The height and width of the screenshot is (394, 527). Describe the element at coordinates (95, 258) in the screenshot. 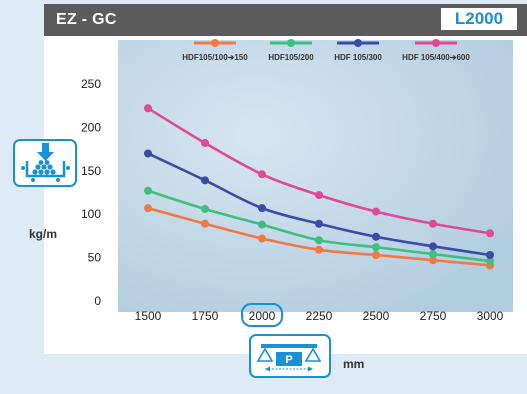

I see `y-tick-label: 50` at that location.